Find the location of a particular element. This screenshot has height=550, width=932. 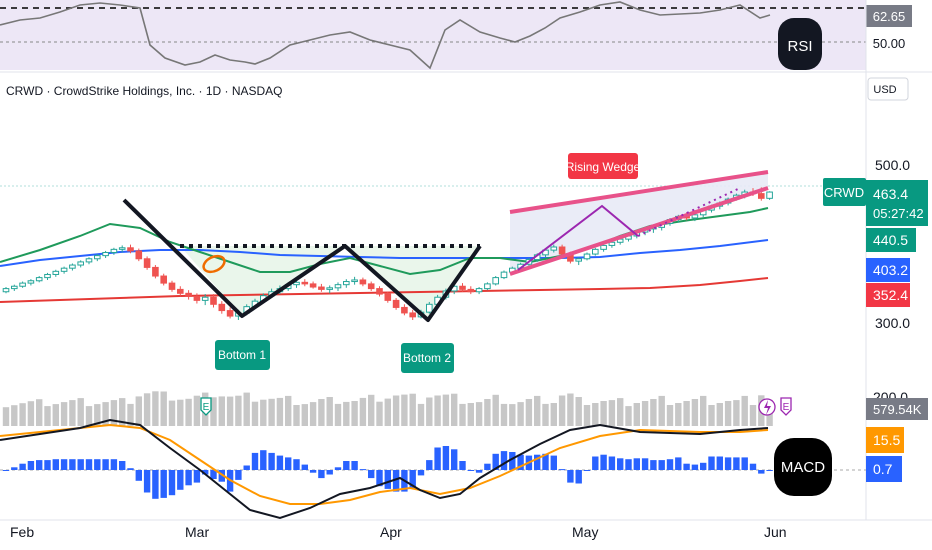

countdown-value: 05:27:42 is located at coordinates (898, 213).